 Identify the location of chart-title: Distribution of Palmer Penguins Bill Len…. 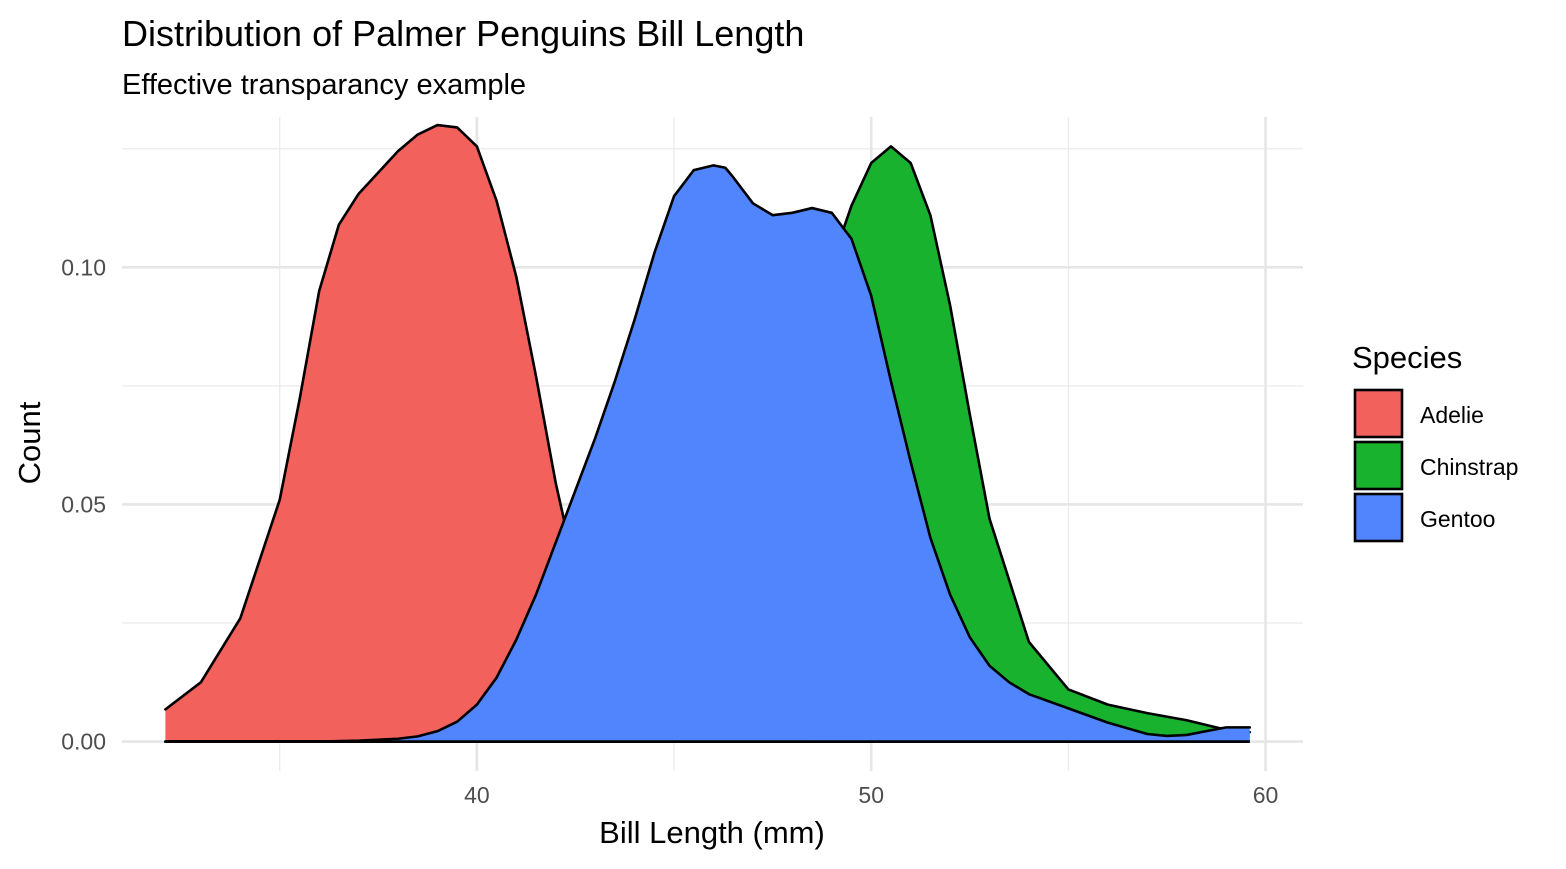
(463, 33).